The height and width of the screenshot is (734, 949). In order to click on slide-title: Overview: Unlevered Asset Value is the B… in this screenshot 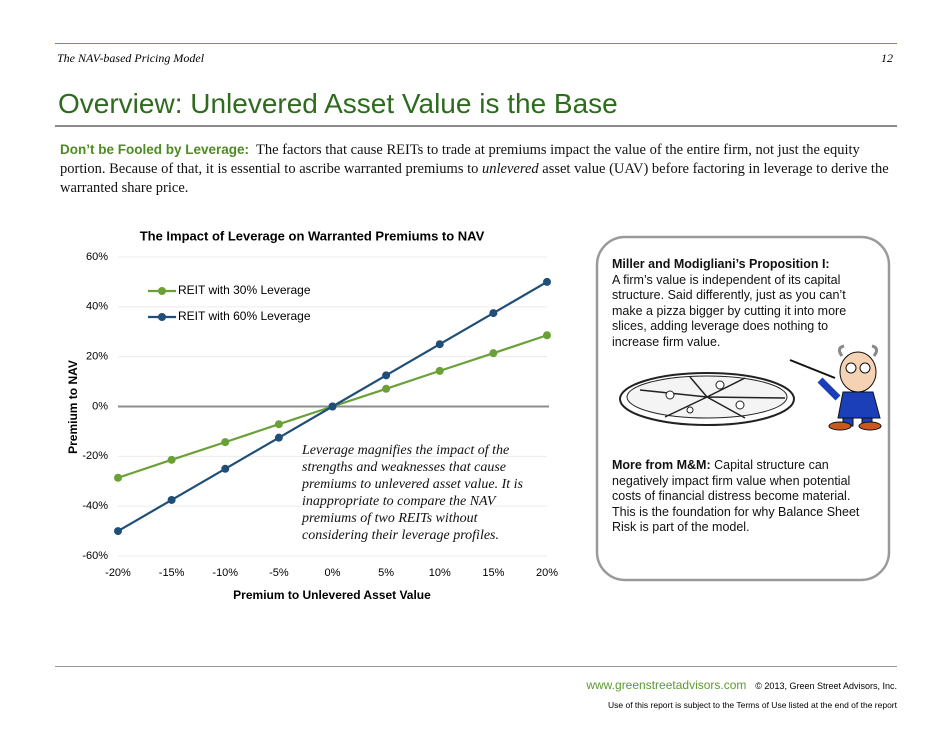, I will do `click(338, 103)`.